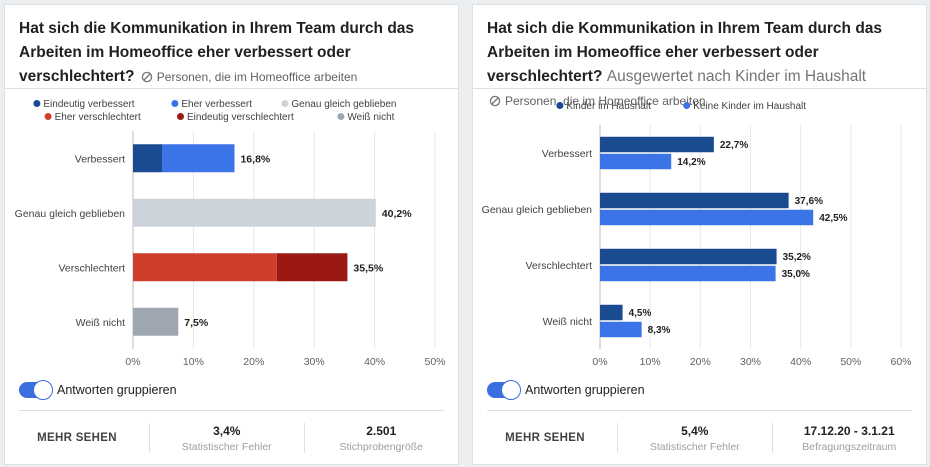  What do you see at coordinates (734, 145) in the screenshot?
I see `data-label-verbessert-kinder-im-haushalt: 22,7%` at bounding box center [734, 145].